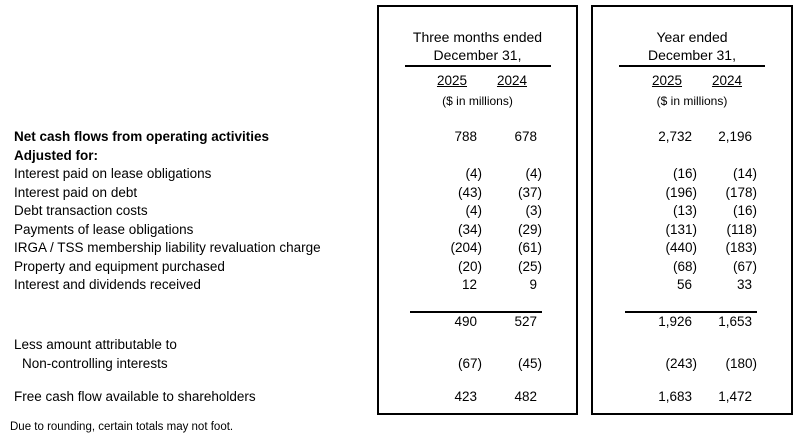  What do you see at coordinates (81, 210) in the screenshot?
I see `row-label-debt-transaction-costs: Debt transaction costs` at bounding box center [81, 210].